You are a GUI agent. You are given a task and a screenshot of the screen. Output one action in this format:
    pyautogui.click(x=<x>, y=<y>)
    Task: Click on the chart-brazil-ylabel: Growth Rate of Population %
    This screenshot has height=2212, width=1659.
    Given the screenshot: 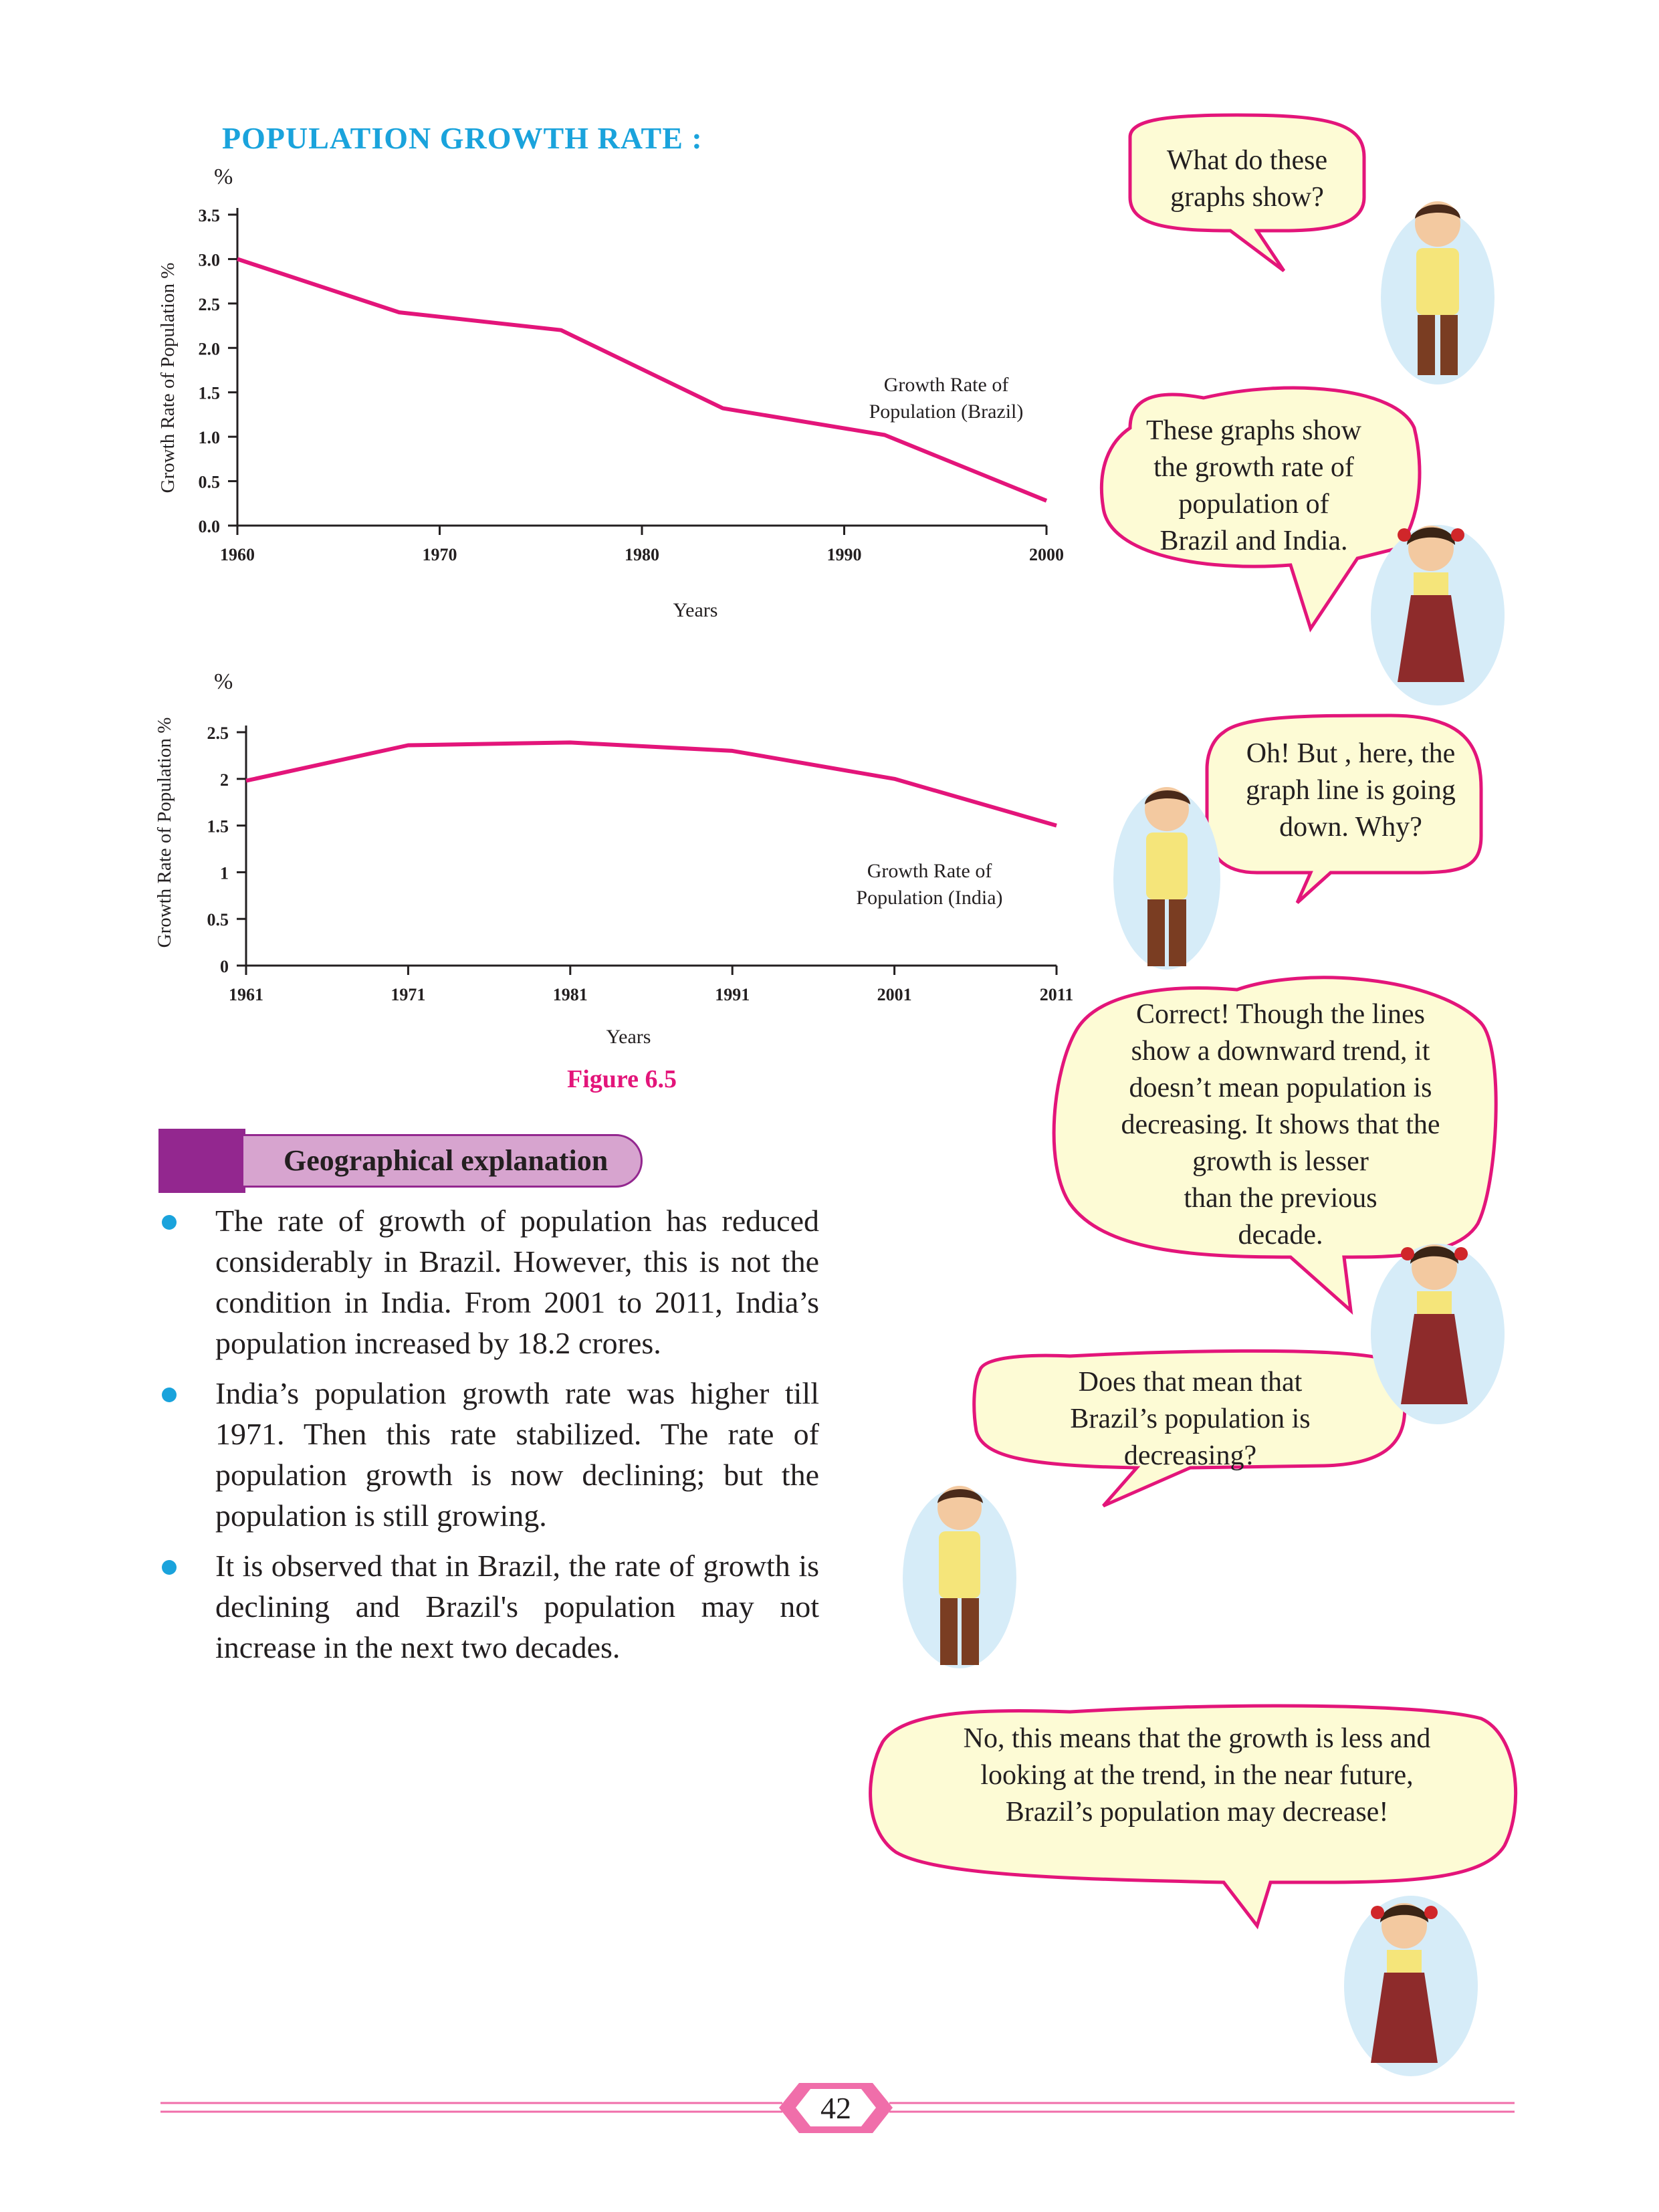 What is the action you would take?
    pyautogui.click(x=168, y=378)
    